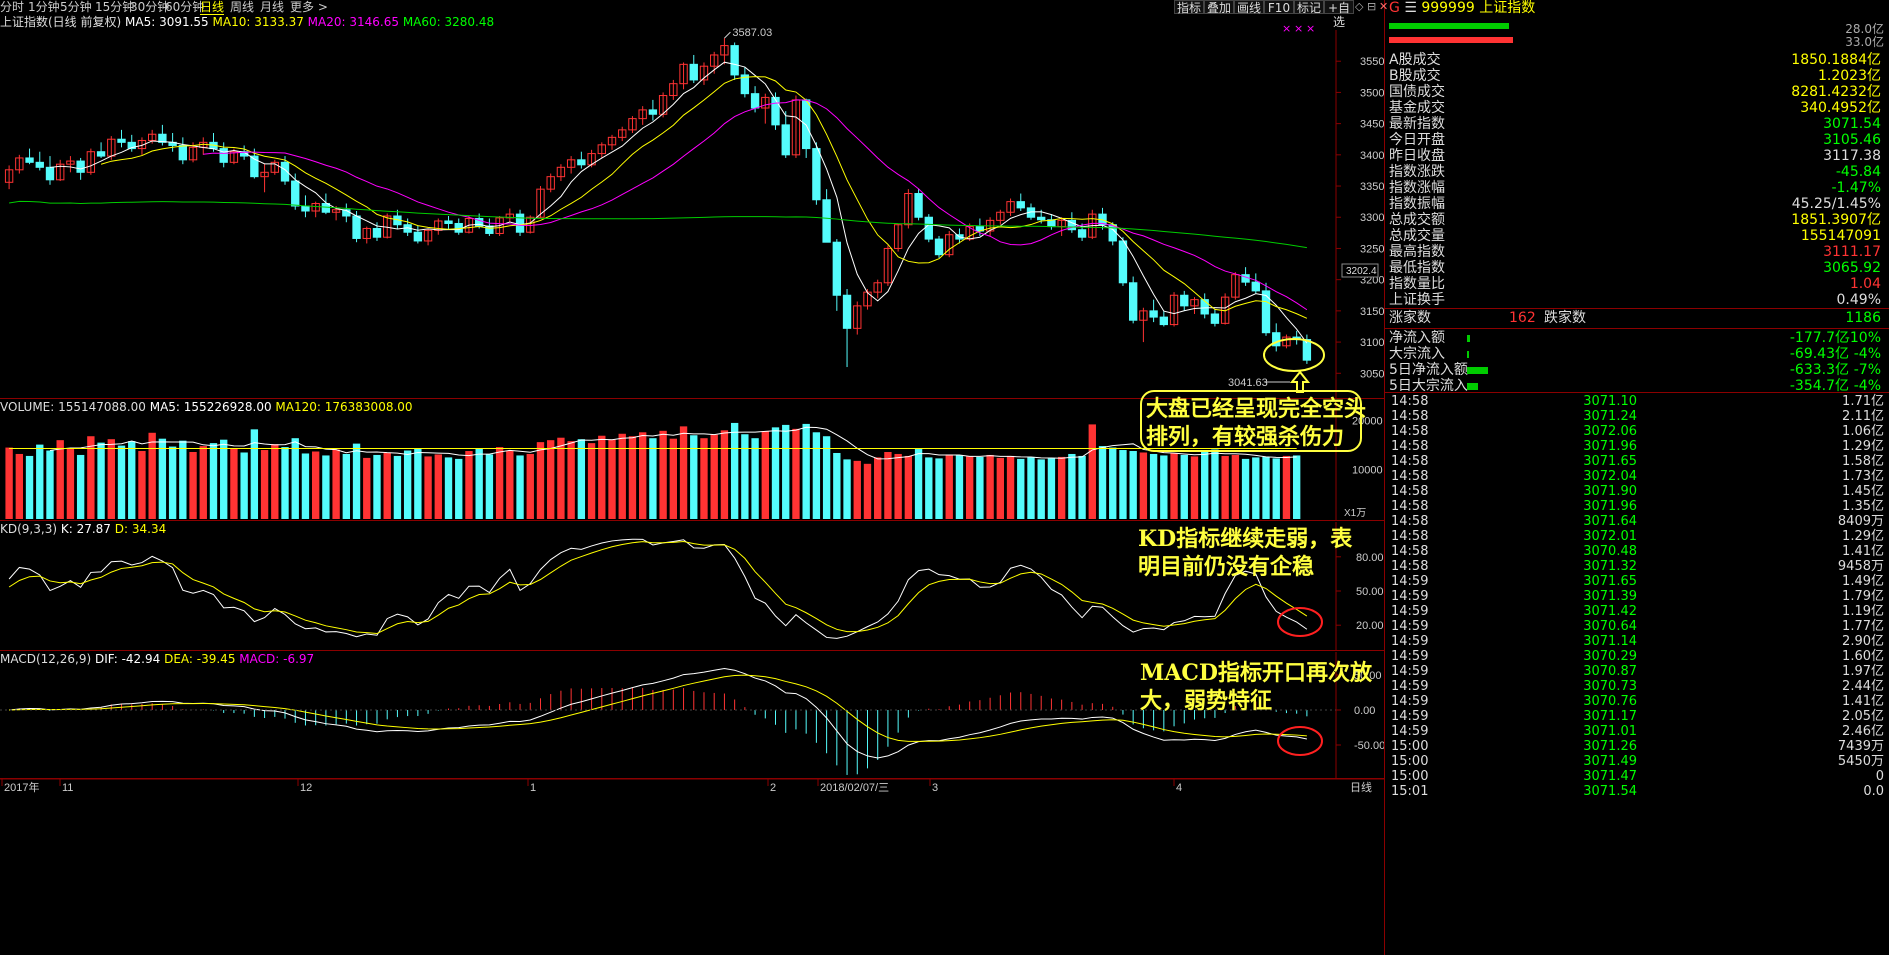 This screenshot has width=1889, height=955. What do you see at coordinates (1384, 6) in the screenshot?
I see `window-control-icon: ✕` at bounding box center [1384, 6].